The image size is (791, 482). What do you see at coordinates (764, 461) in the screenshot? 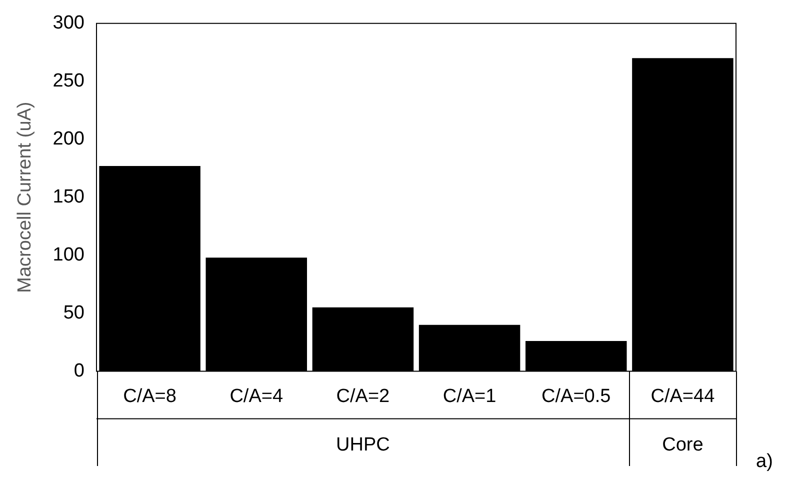
I see `text: a)` at bounding box center [764, 461].